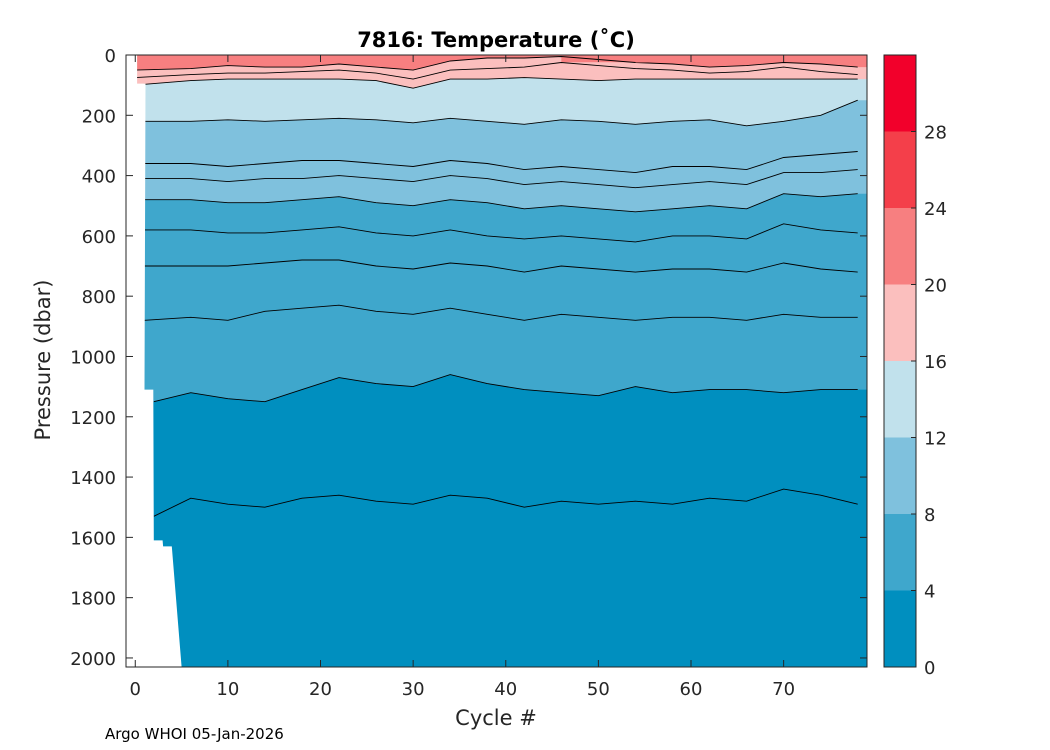 Image resolution: width=1050 pixels, height=750 pixels. What do you see at coordinates (194, 734) in the screenshot?
I see `footer-credit: Argo WHOI 05-Jan-2026` at bounding box center [194, 734].